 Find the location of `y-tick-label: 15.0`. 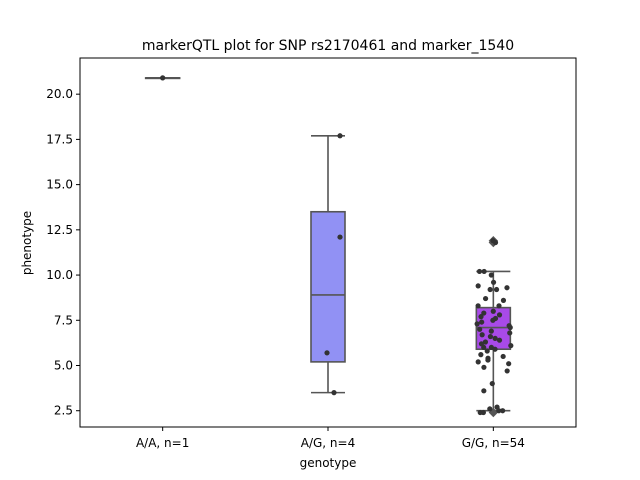

y-tick-label: 15.0 is located at coordinates (59, 185).